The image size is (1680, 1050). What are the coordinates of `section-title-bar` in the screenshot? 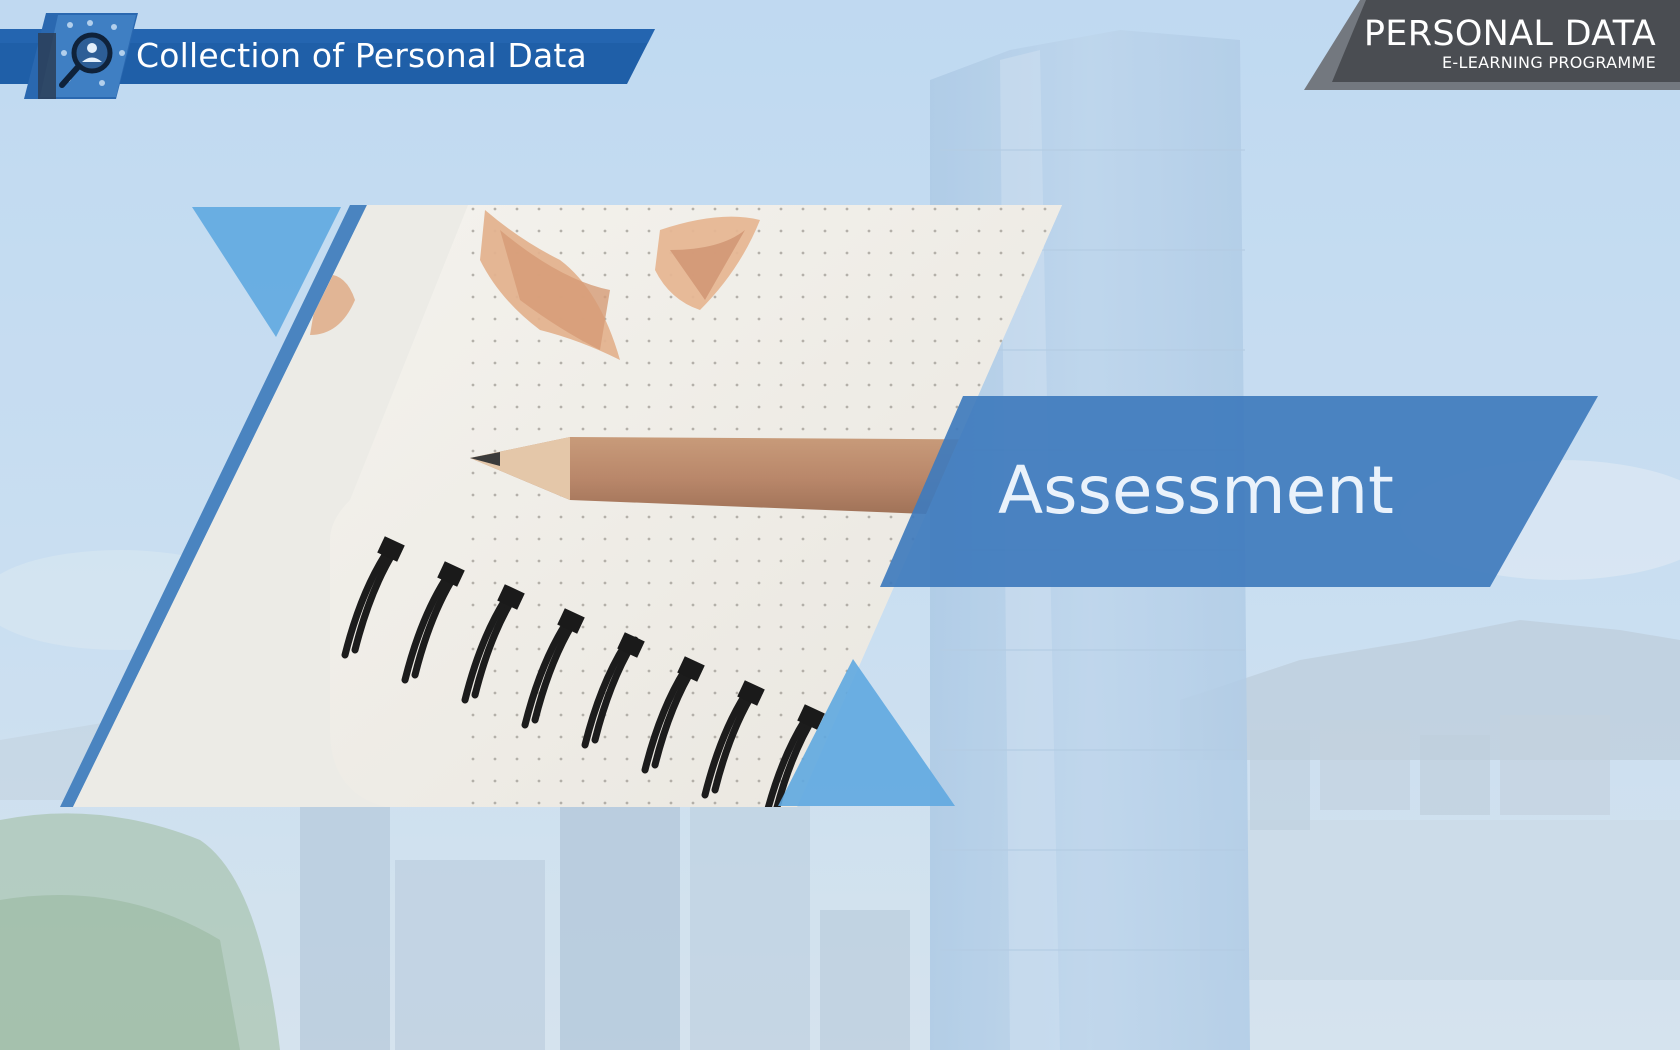 It's located at (327, 56).